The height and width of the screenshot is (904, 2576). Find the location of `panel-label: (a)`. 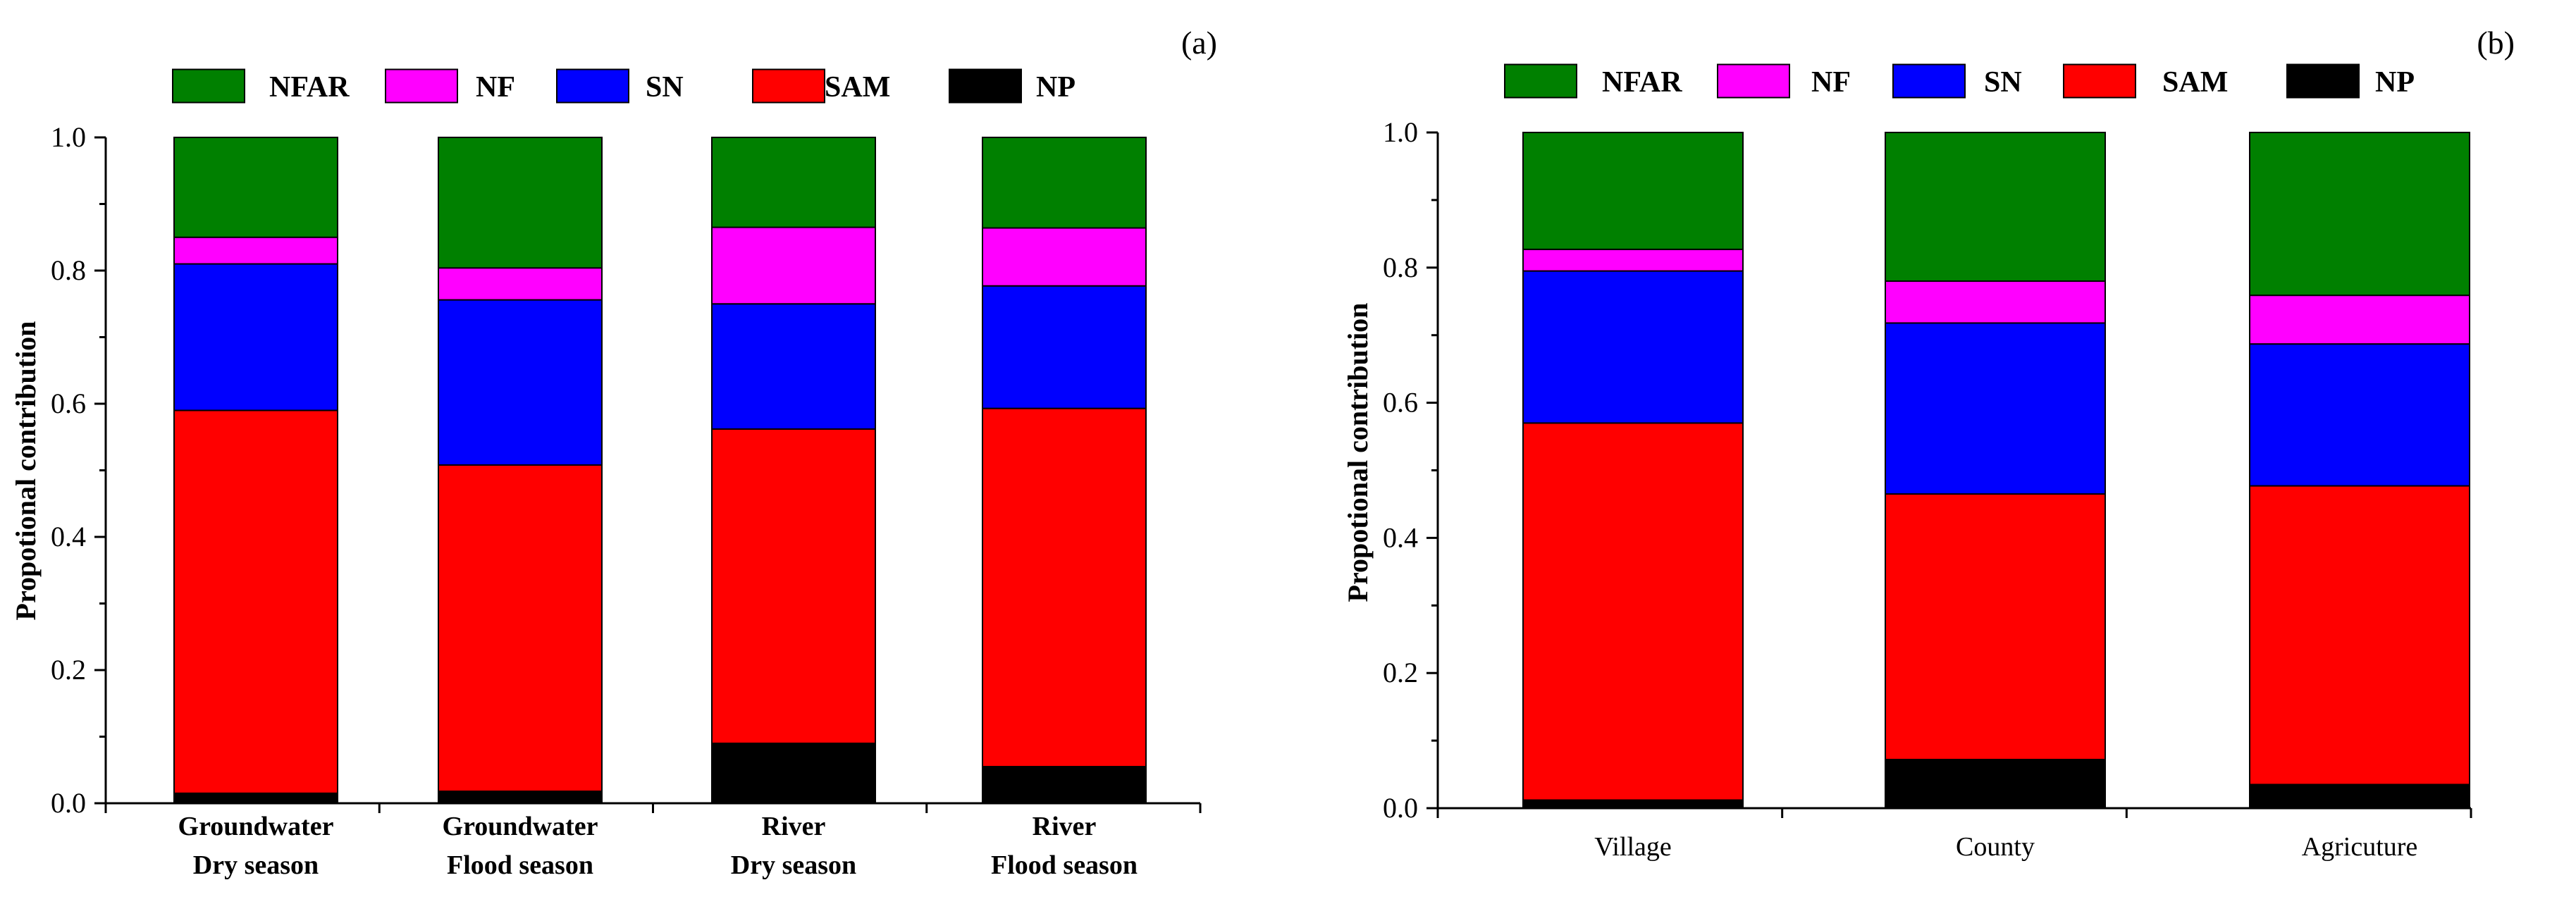

panel-label: (a) is located at coordinates (1199, 43).